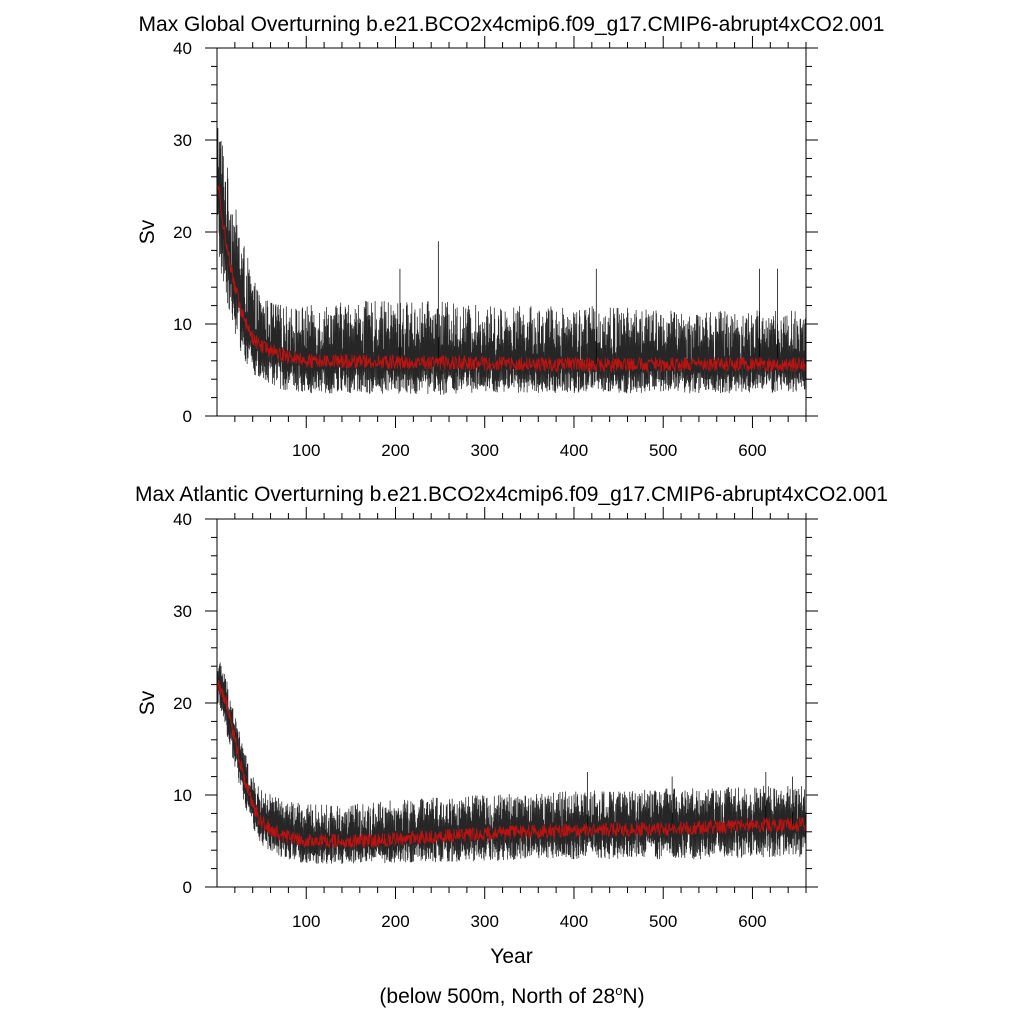  I want to click on footer-degree: o, so click(619, 990).